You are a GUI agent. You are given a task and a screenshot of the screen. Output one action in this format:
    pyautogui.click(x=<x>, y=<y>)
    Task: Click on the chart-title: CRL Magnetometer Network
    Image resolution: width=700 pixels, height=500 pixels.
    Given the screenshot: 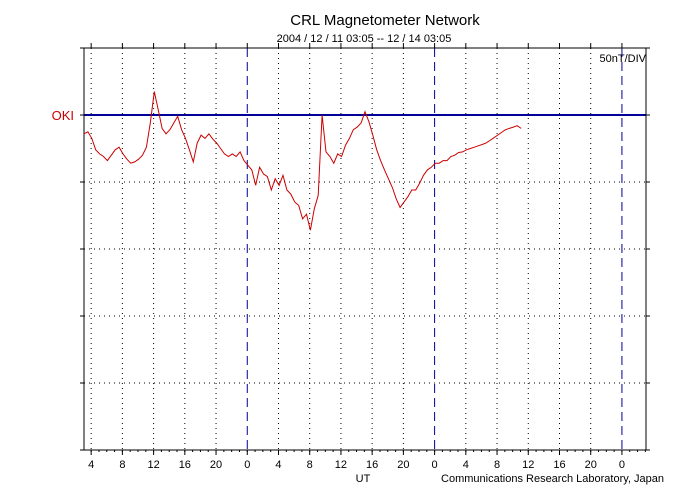 What is the action you would take?
    pyautogui.click(x=385, y=20)
    